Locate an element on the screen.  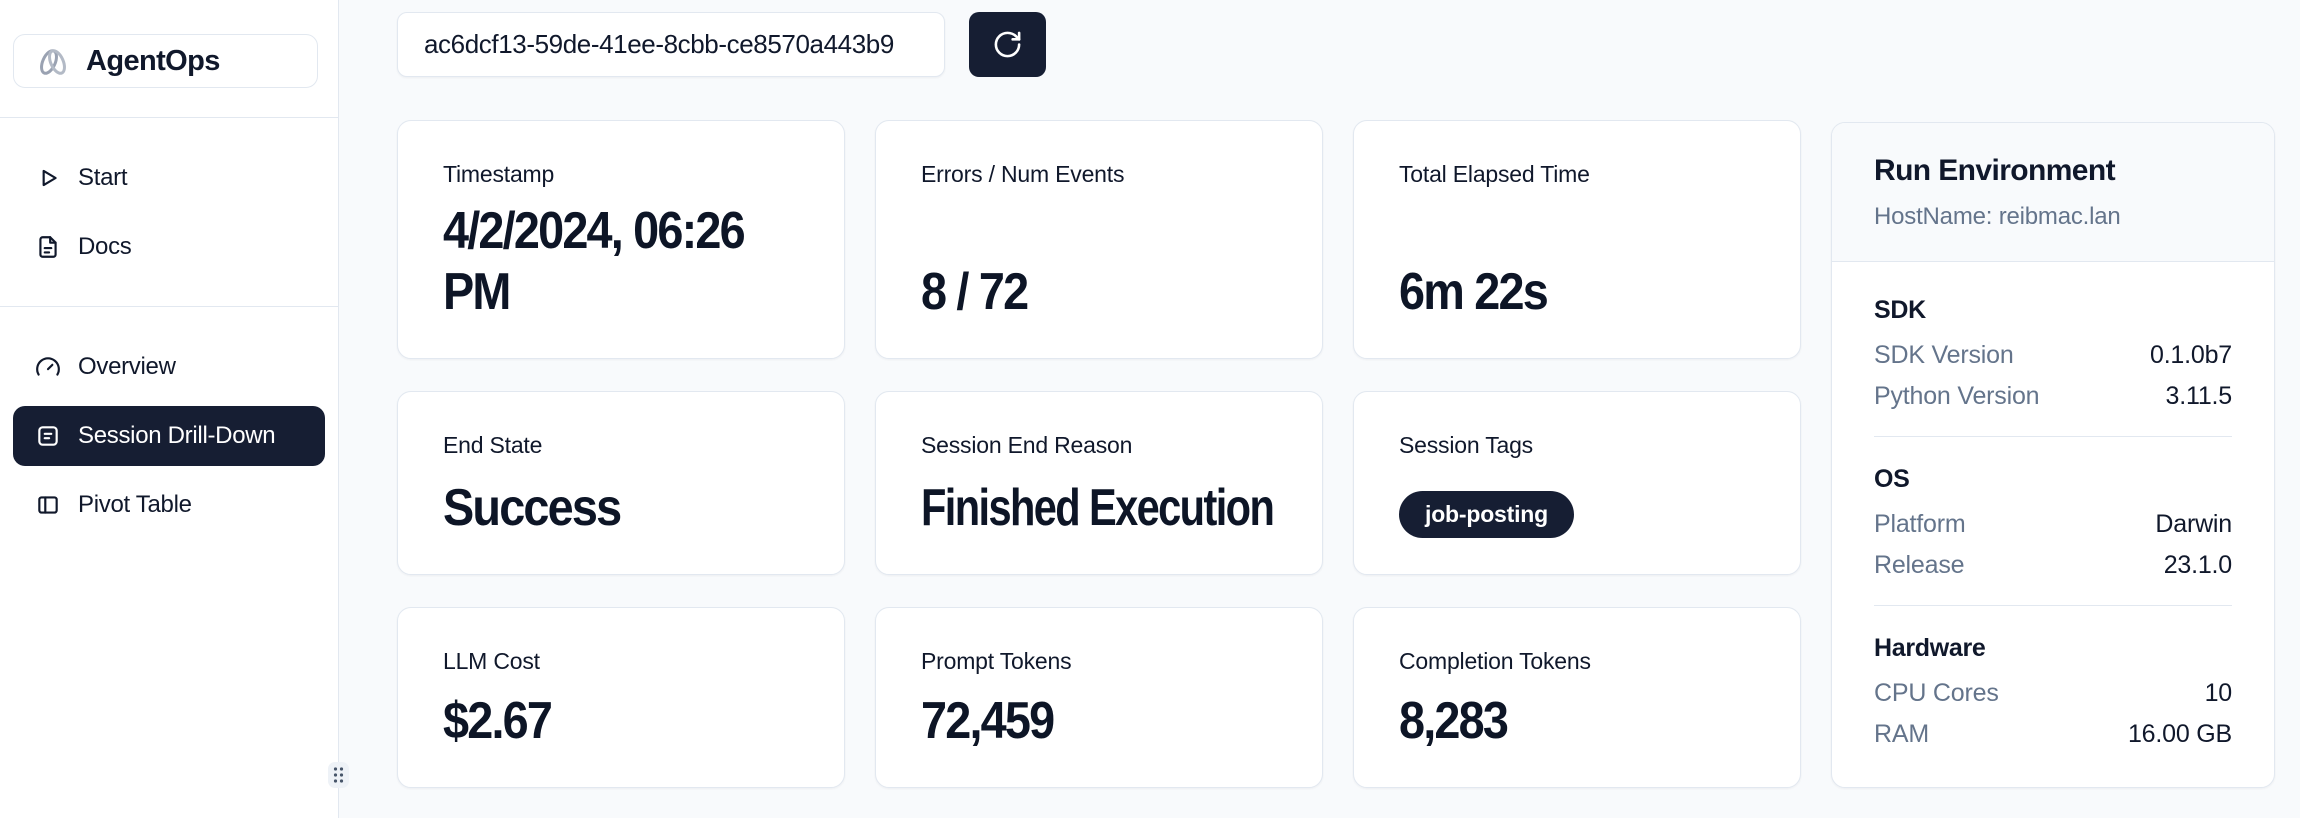
agentops-logo: AgentOps is located at coordinates (165, 61).